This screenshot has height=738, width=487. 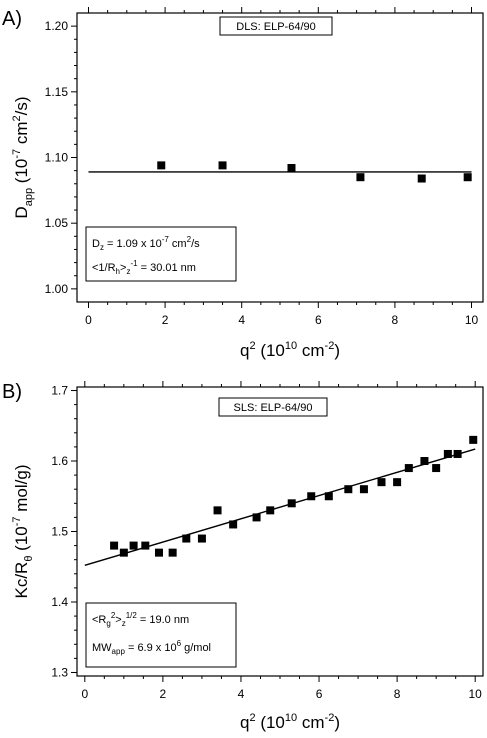 I want to click on series-label: DLS: ELP-64/90, so click(x=276, y=27).